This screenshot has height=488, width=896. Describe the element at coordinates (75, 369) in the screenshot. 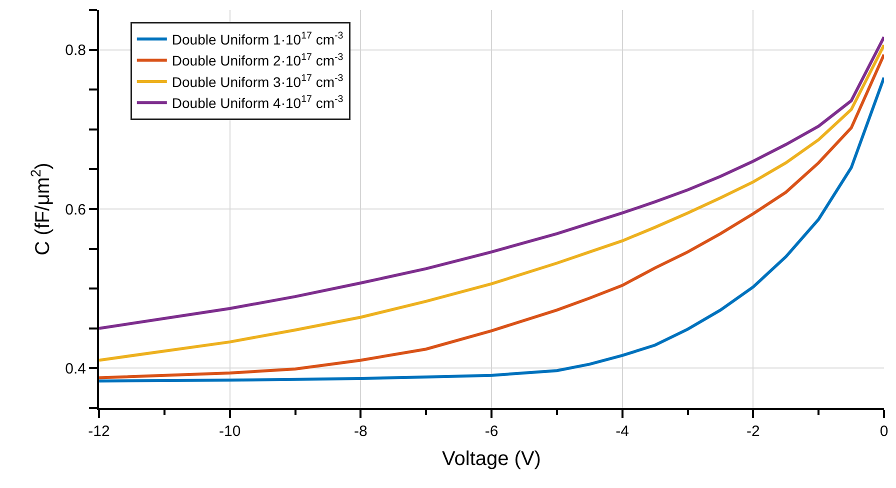

I see `y-tick-label: 0.4` at that location.